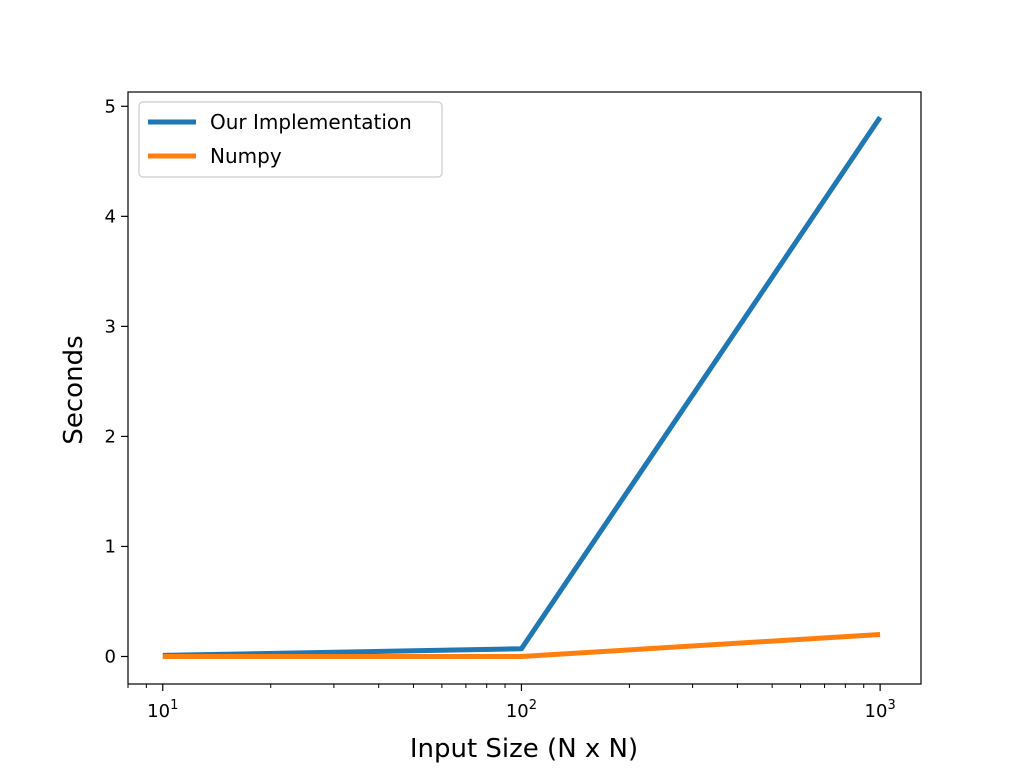 The height and width of the screenshot is (768, 1024). What do you see at coordinates (496, 686) in the screenshot?
I see `x-minor-ticks` at bounding box center [496, 686].